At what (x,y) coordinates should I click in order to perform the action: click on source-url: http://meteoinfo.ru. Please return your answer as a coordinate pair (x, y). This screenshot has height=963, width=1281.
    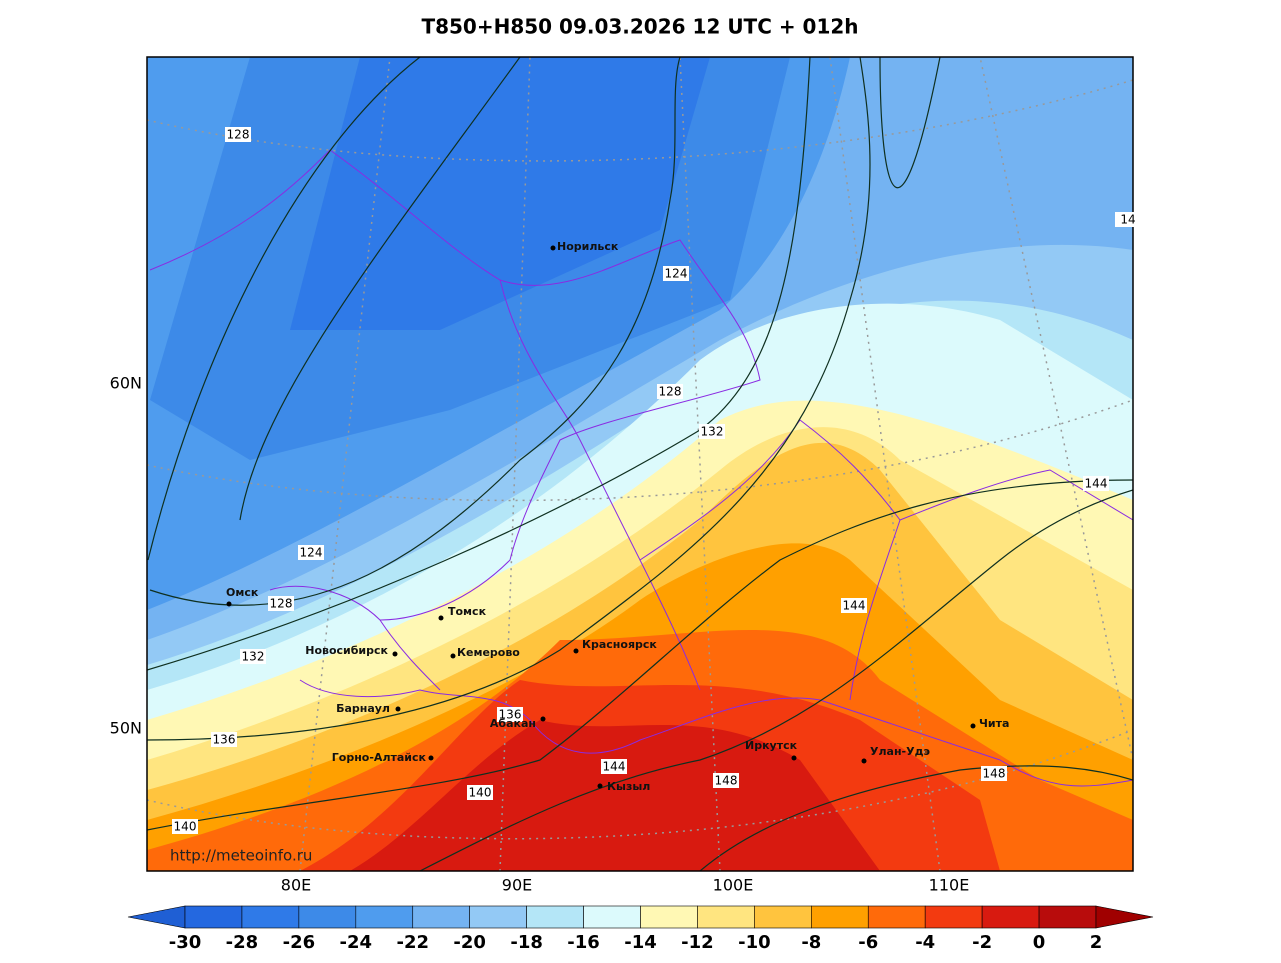
    Looking at the image, I should click on (241, 856).